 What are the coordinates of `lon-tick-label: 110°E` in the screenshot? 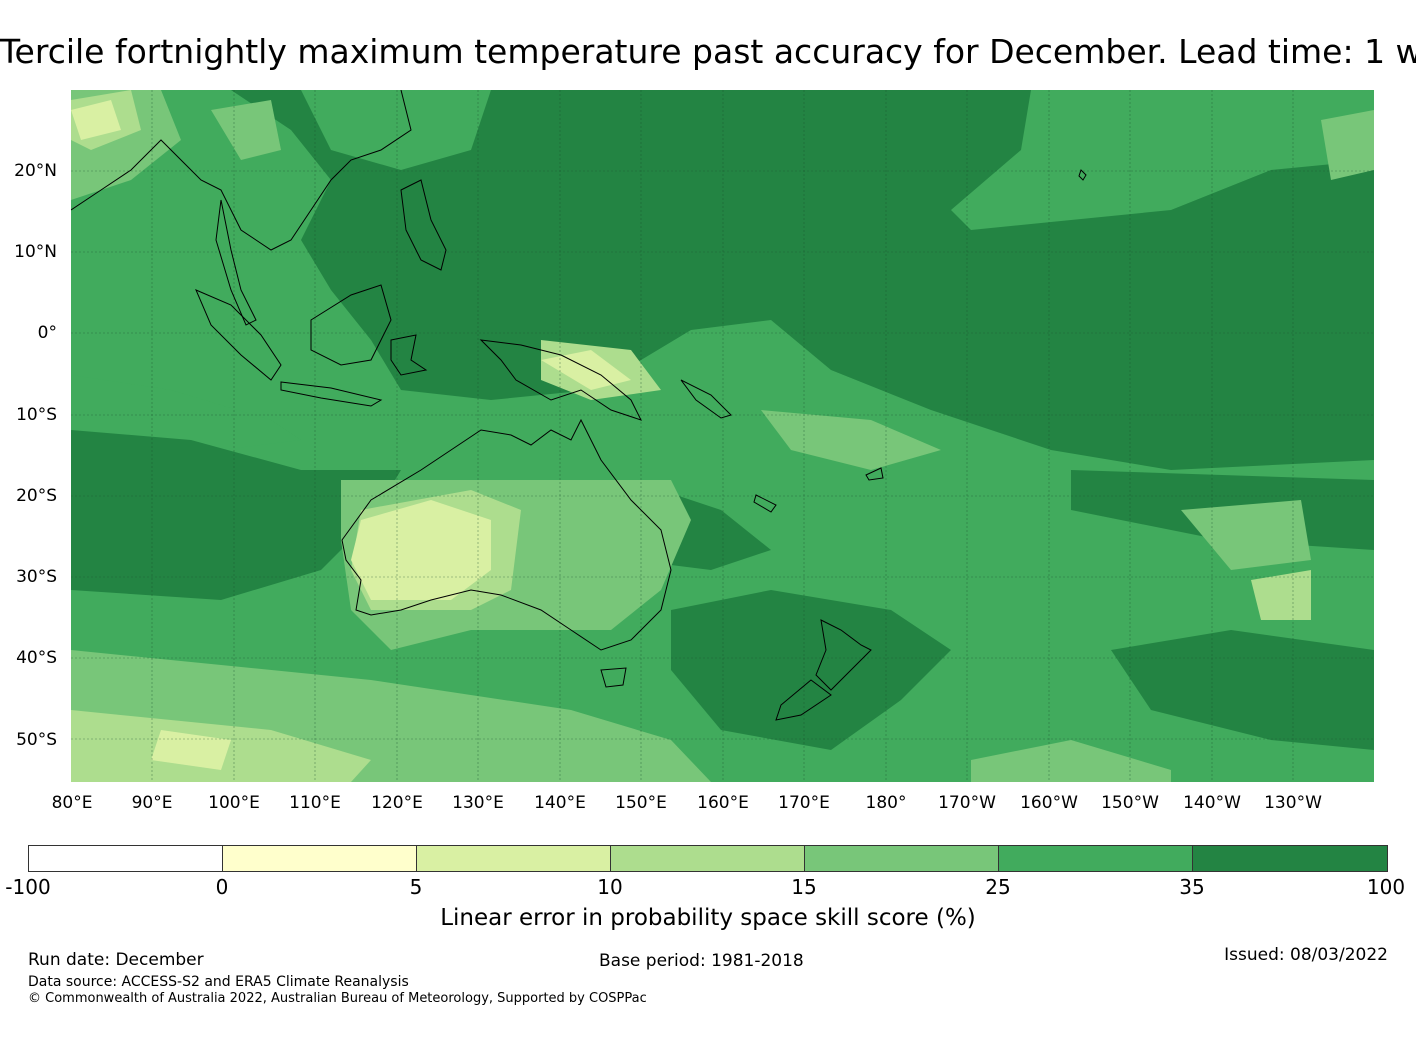 It's located at (315, 803).